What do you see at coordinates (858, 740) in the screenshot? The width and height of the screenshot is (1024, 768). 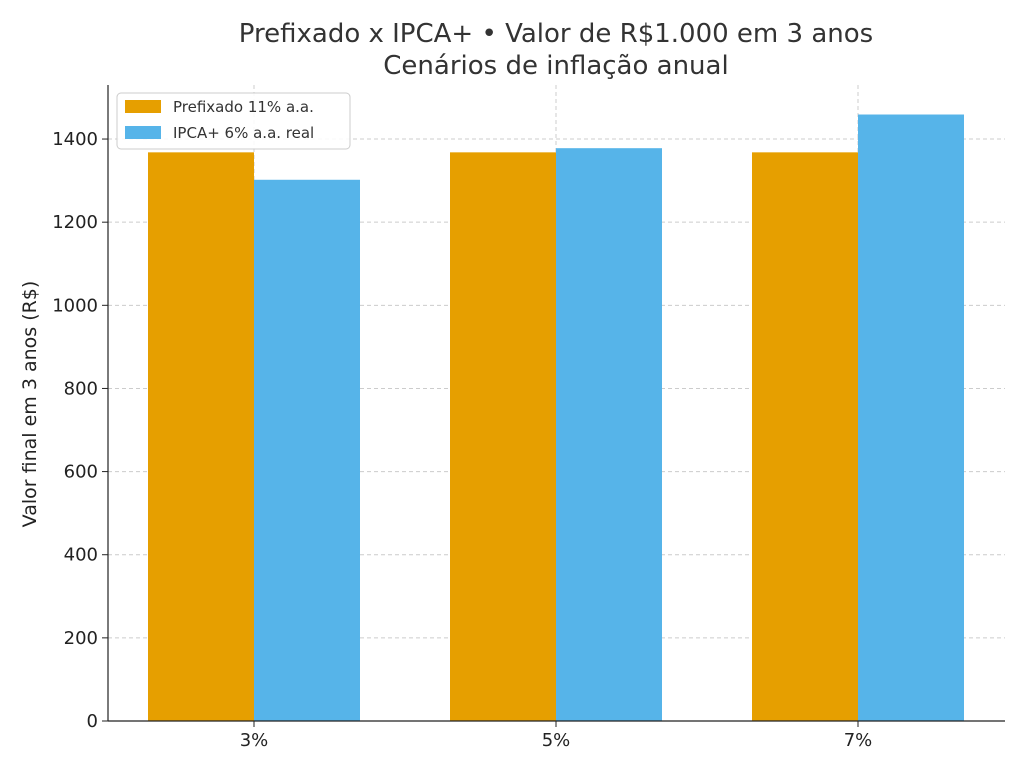 I see `x-tick-label: 7%` at bounding box center [858, 740].